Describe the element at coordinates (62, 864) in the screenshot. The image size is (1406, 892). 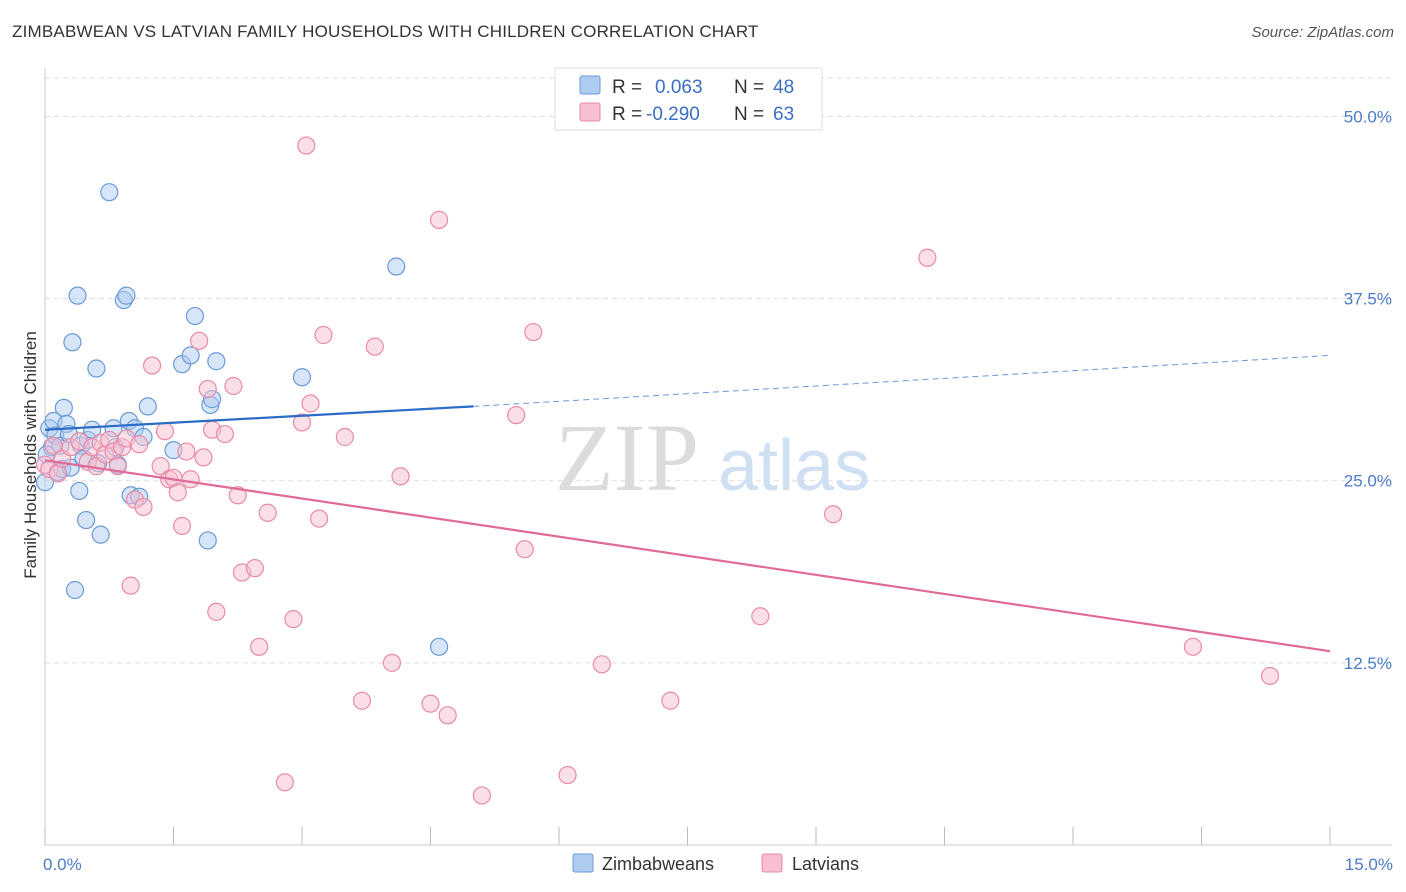
I see `x-tick-label-min: 0.0%` at that location.